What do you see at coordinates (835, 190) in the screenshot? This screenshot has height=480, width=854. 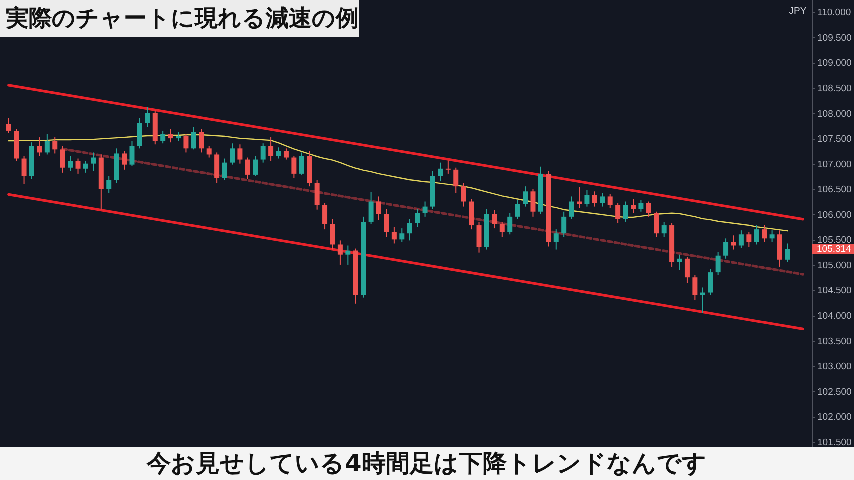 I see `y-tick-label: 106.500` at bounding box center [835, 190].